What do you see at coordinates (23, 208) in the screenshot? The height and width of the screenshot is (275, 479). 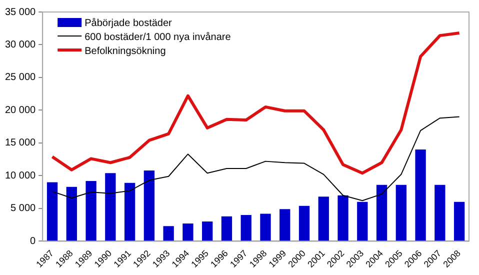 I see `y-tick-label: 5 000` at bounding box center [23, 208].